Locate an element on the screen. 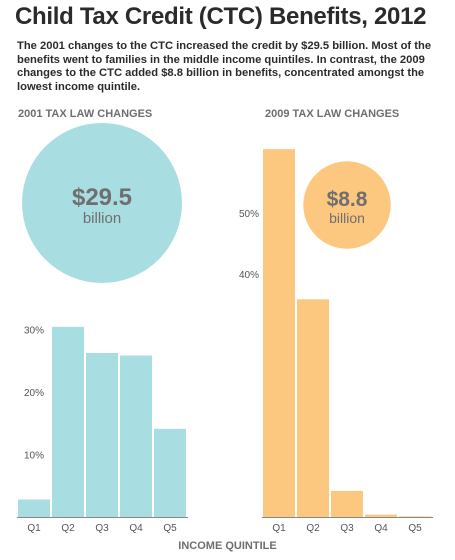  right-x-tick-label: Q5 is located at coordinates (415, 528).